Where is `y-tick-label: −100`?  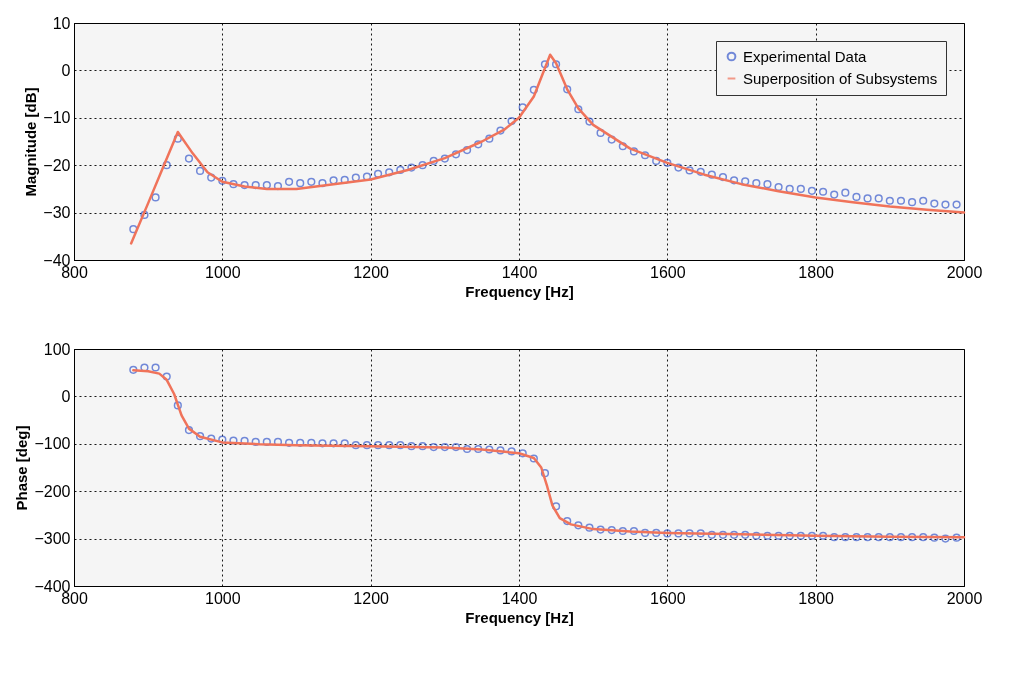 y-tick-label: −100 is located at coordinates (52, 444).